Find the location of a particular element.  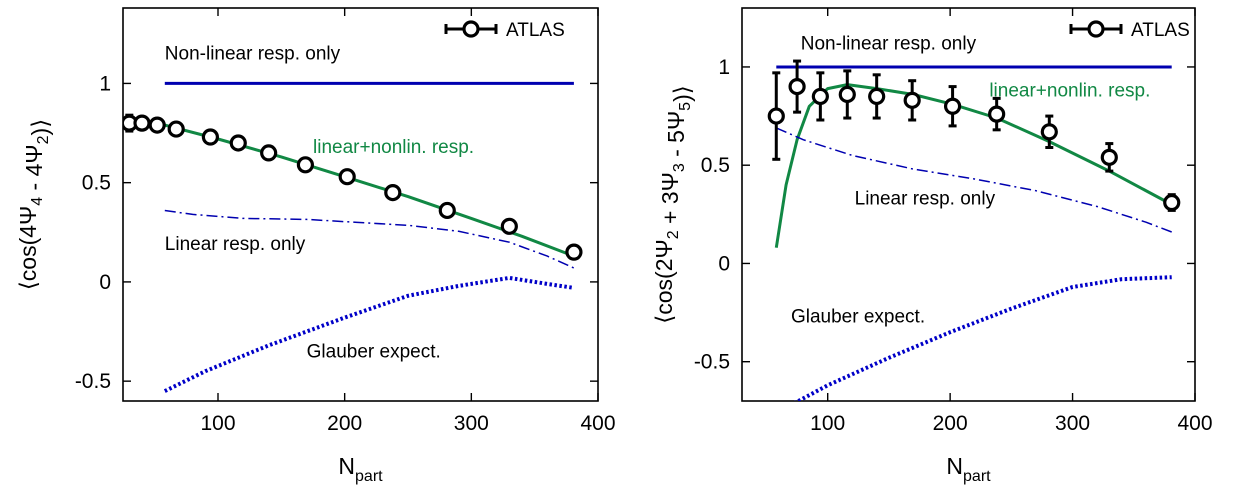

y-axis-label: ⟨cos(2Ψ2 + 3Ψ3 - 5Ψ5)⟩ is located at coordinates (673, 204).